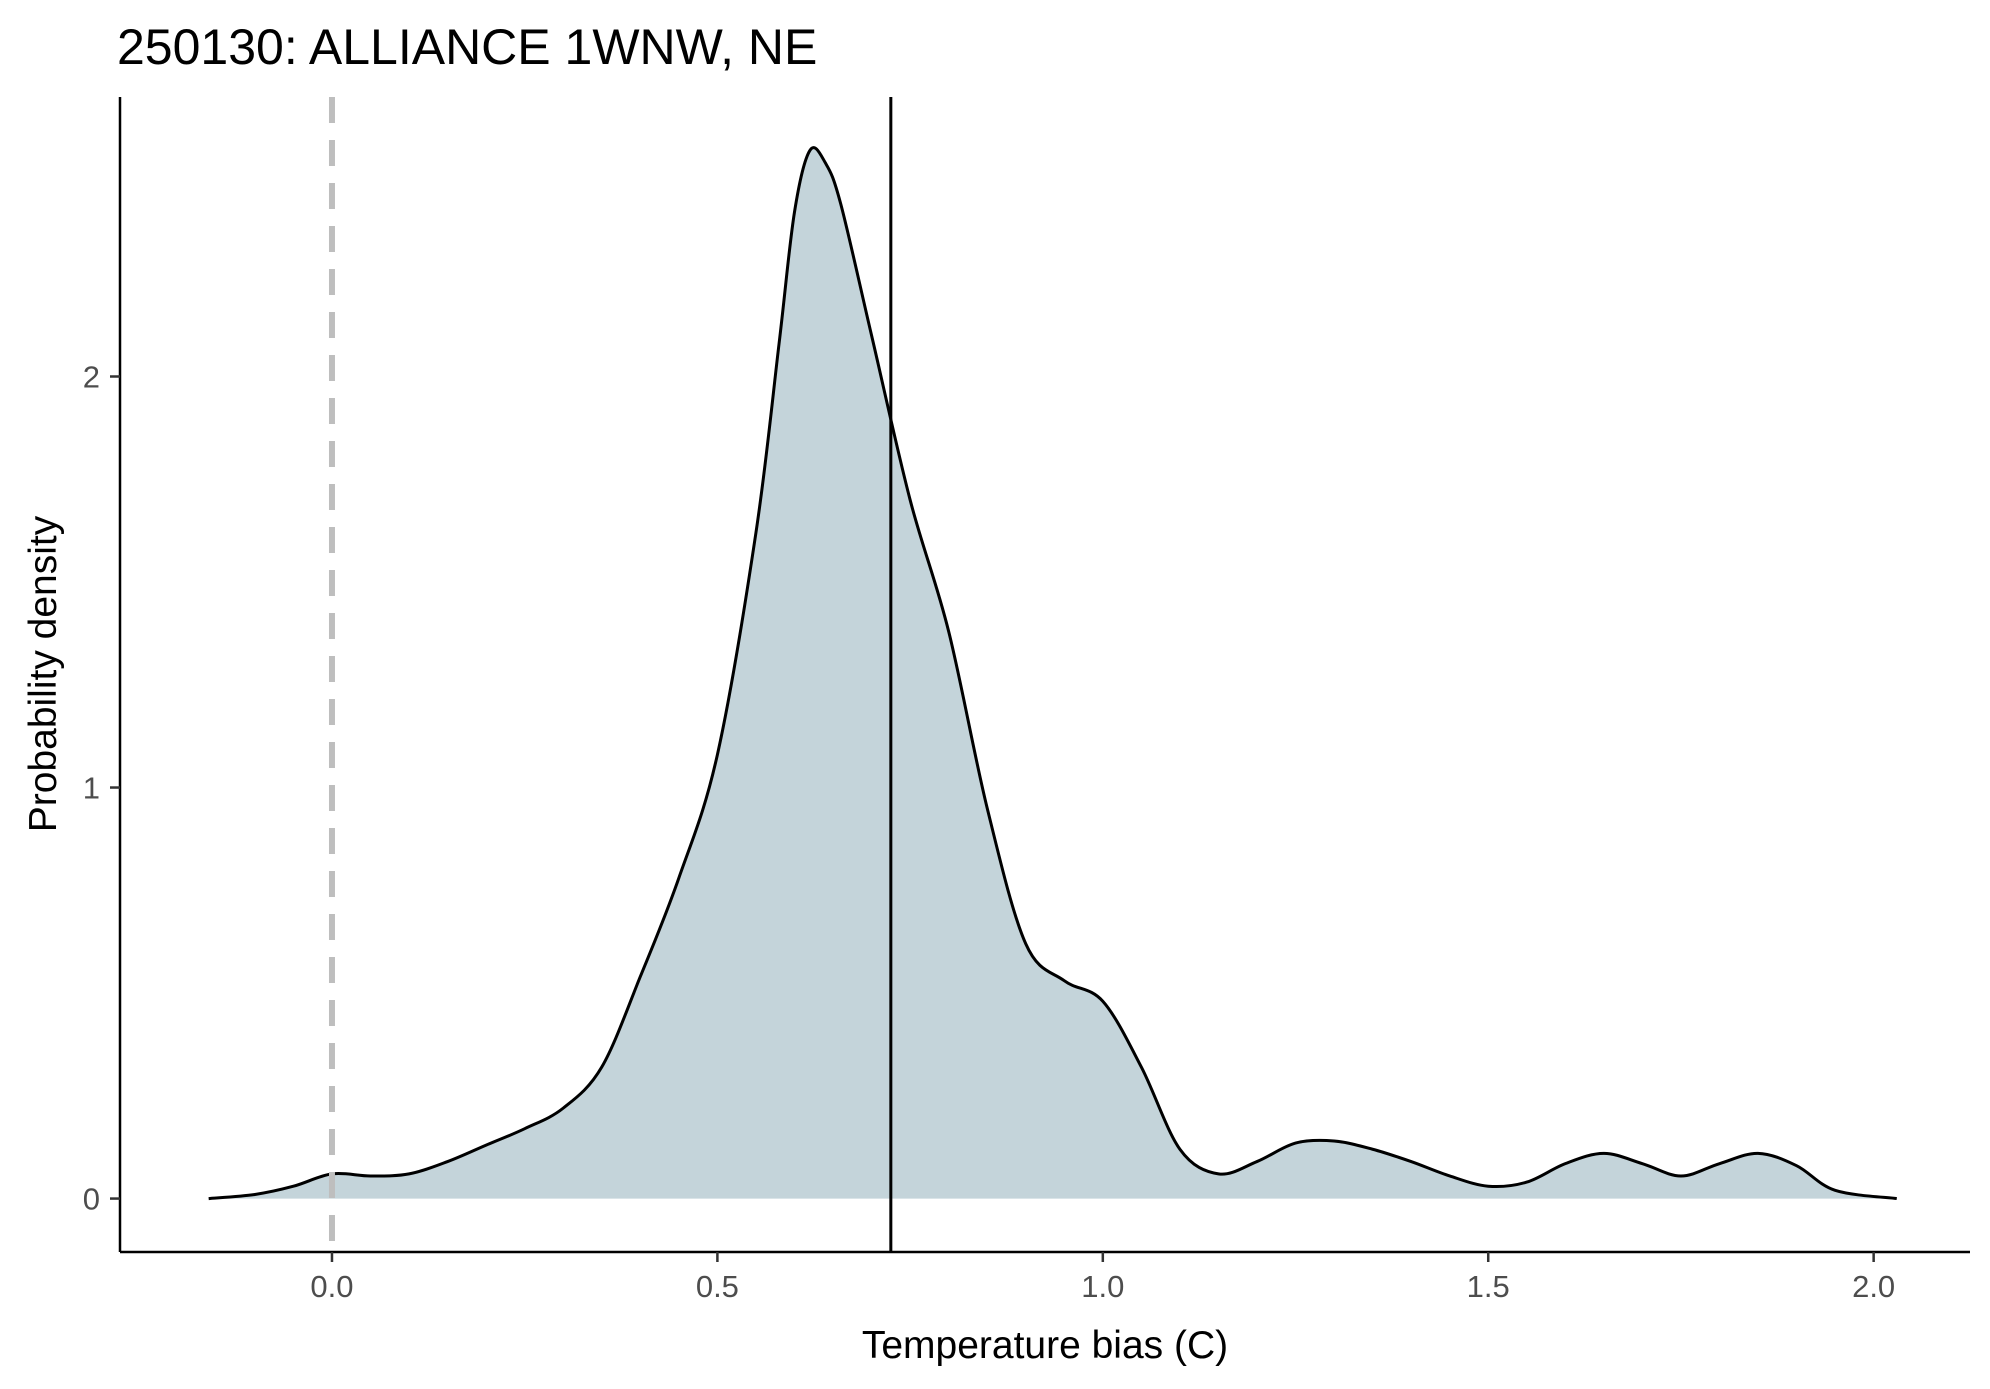  What do you see at coordinates (1488, 1286) in the screenshot?
I see `x-tick-label: 1.5` at bounding box center [1488, 1286].